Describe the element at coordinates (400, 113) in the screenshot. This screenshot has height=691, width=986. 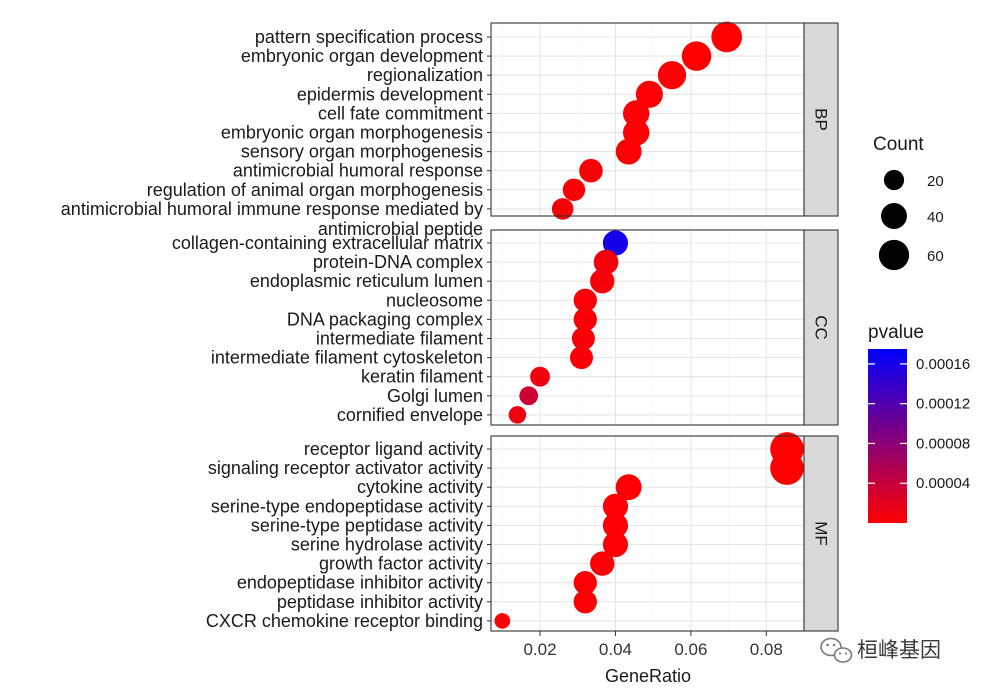
I see `term-label: cell fate commitment` at that location.